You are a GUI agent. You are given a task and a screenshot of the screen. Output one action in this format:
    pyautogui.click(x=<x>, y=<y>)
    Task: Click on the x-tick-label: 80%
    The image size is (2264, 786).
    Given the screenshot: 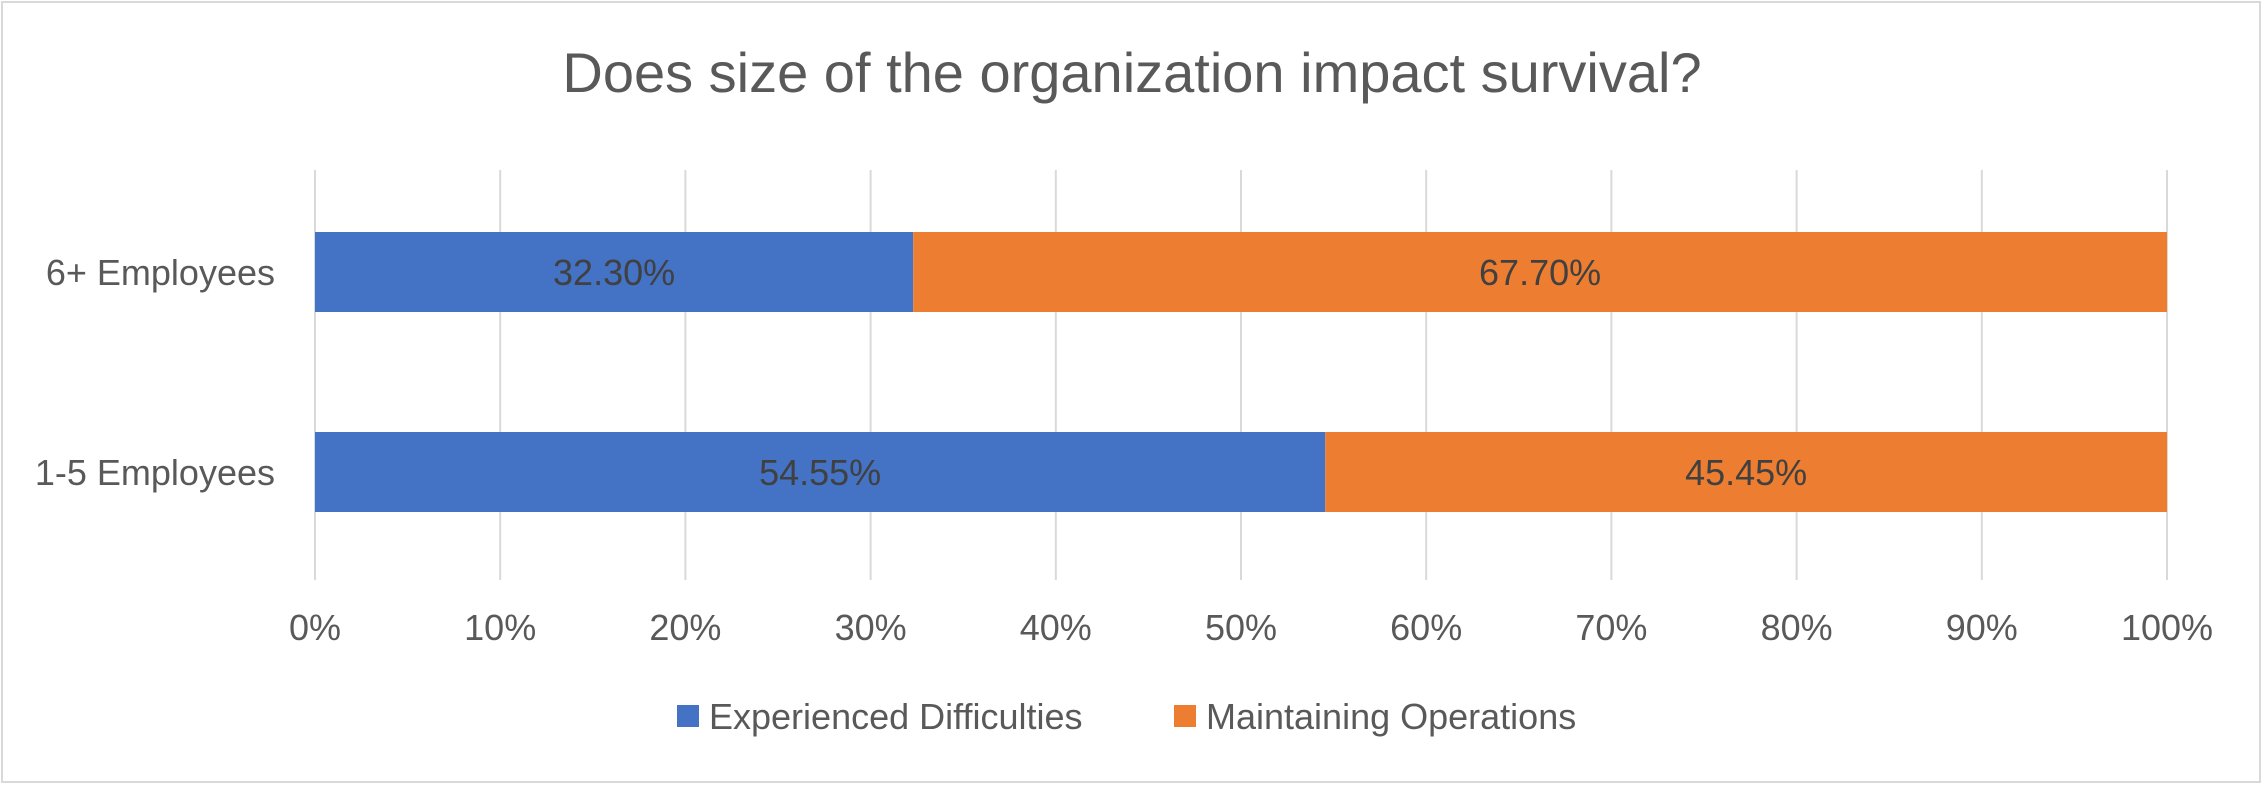 What is the action you would take?
    pyautogui.click(x=1797, y=627)
    